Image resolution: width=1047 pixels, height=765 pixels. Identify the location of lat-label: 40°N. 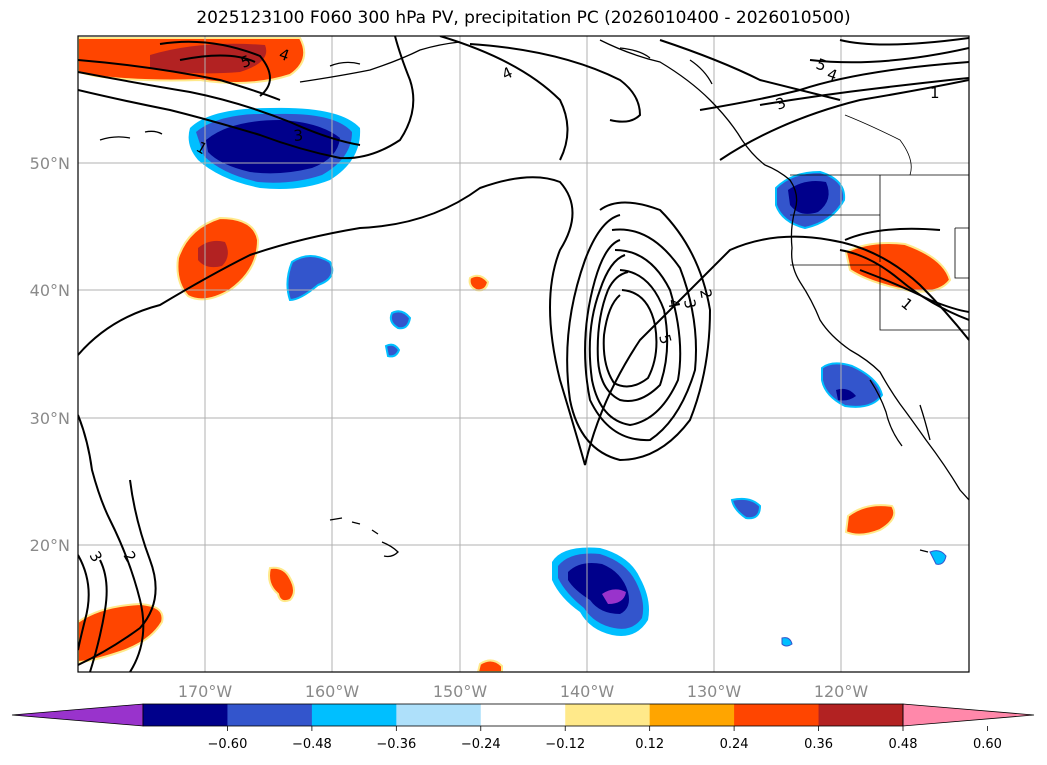
(50, 290).